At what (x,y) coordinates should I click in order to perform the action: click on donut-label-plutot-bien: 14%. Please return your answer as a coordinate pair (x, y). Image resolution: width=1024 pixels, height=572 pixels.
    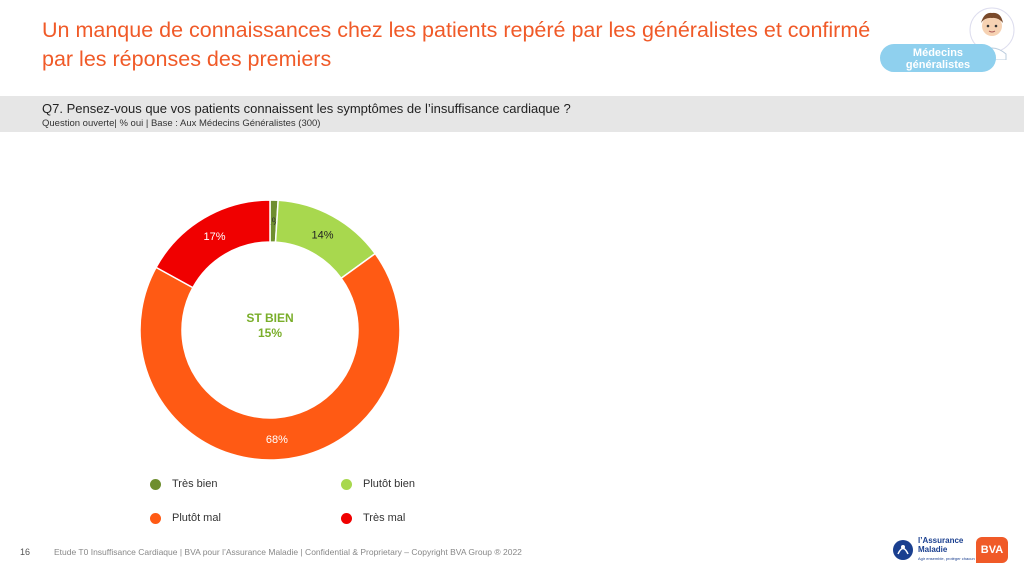
    Looking at the image, I should click on (322, 235).